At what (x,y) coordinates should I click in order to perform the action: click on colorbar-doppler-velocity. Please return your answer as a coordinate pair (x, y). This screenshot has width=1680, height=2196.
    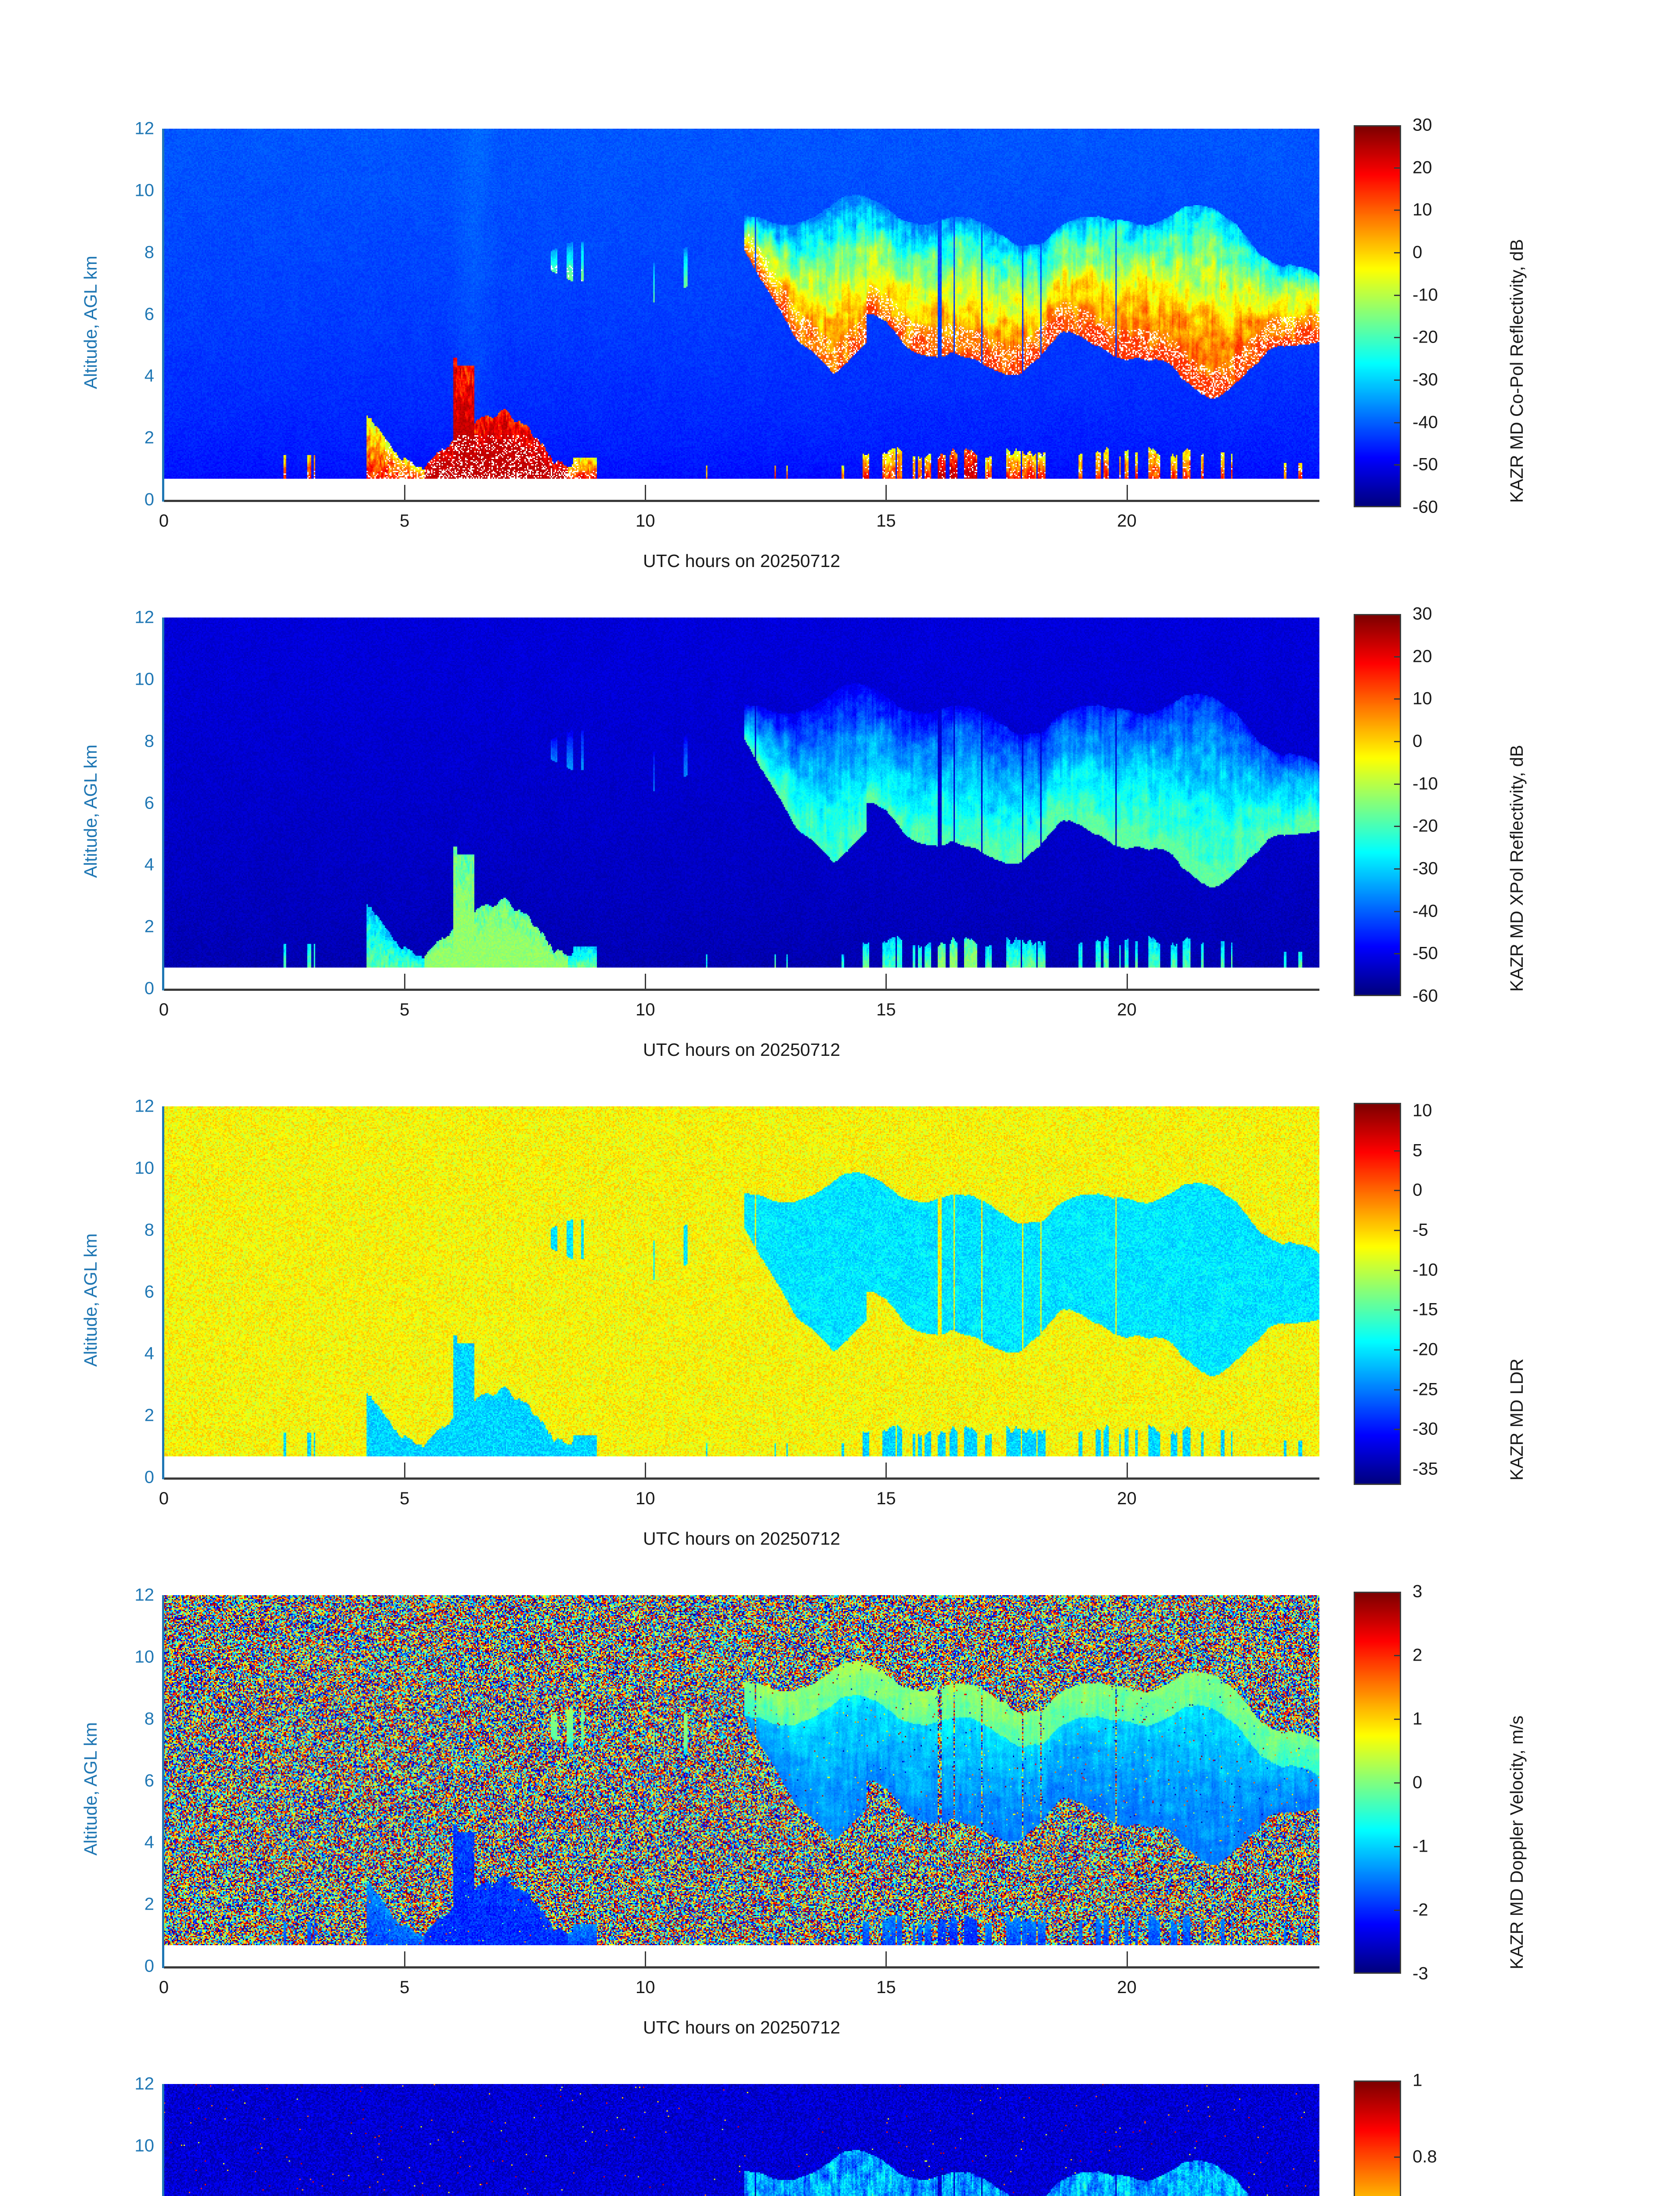
    Looking at the image, I should click on (1377, 1783).